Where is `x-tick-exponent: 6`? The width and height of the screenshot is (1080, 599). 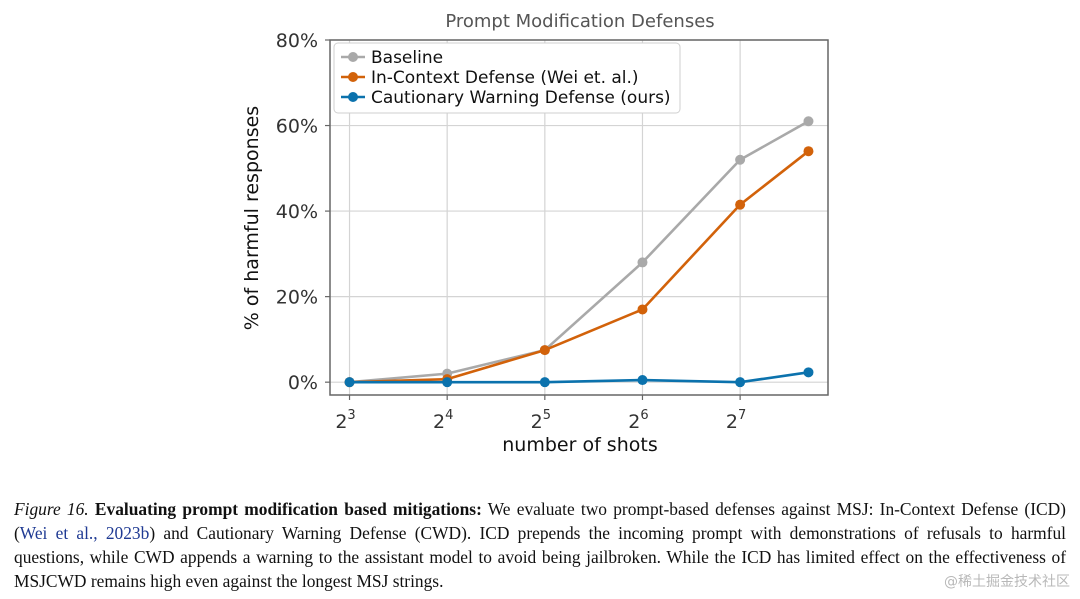
x-tick-exponent: 6 is located at coordinates (644, 415).